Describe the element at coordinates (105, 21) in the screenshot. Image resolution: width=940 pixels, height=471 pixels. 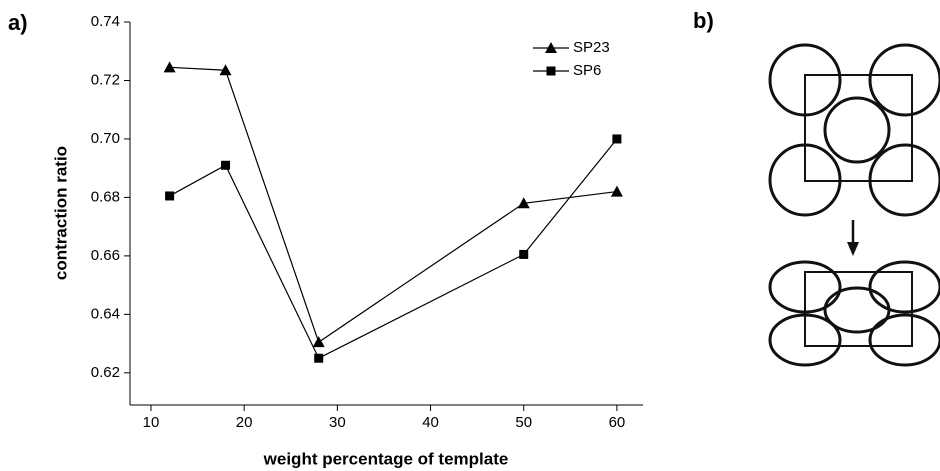
I see `y-tick-label: 0.74` at that location.